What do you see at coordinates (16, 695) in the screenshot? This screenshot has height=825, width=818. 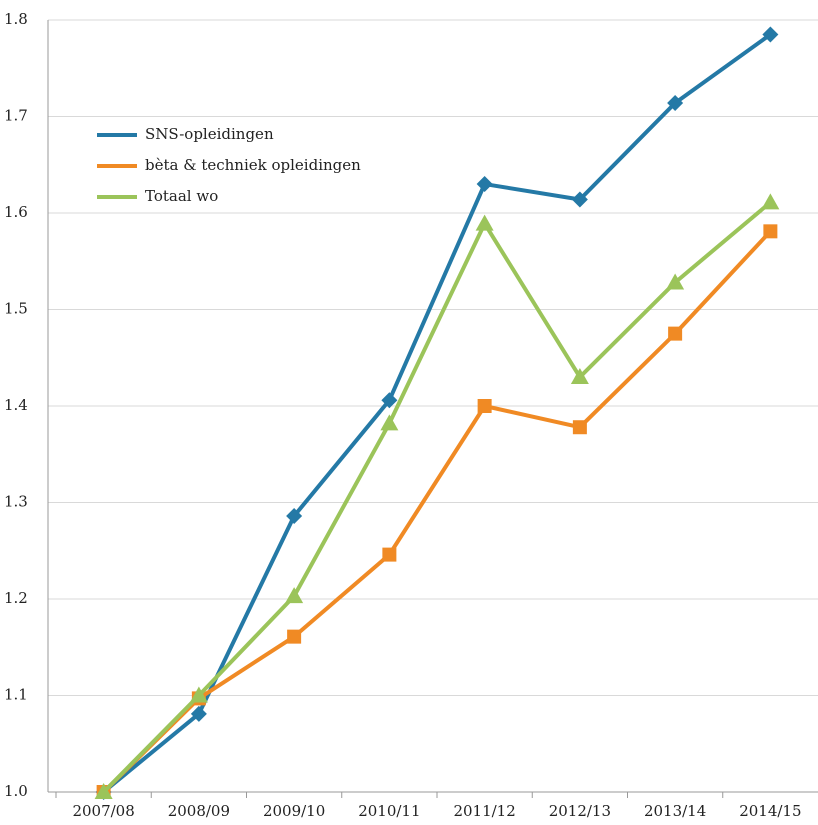 I see `y-tick-label: 1.1` at bounding box center [16, 695].